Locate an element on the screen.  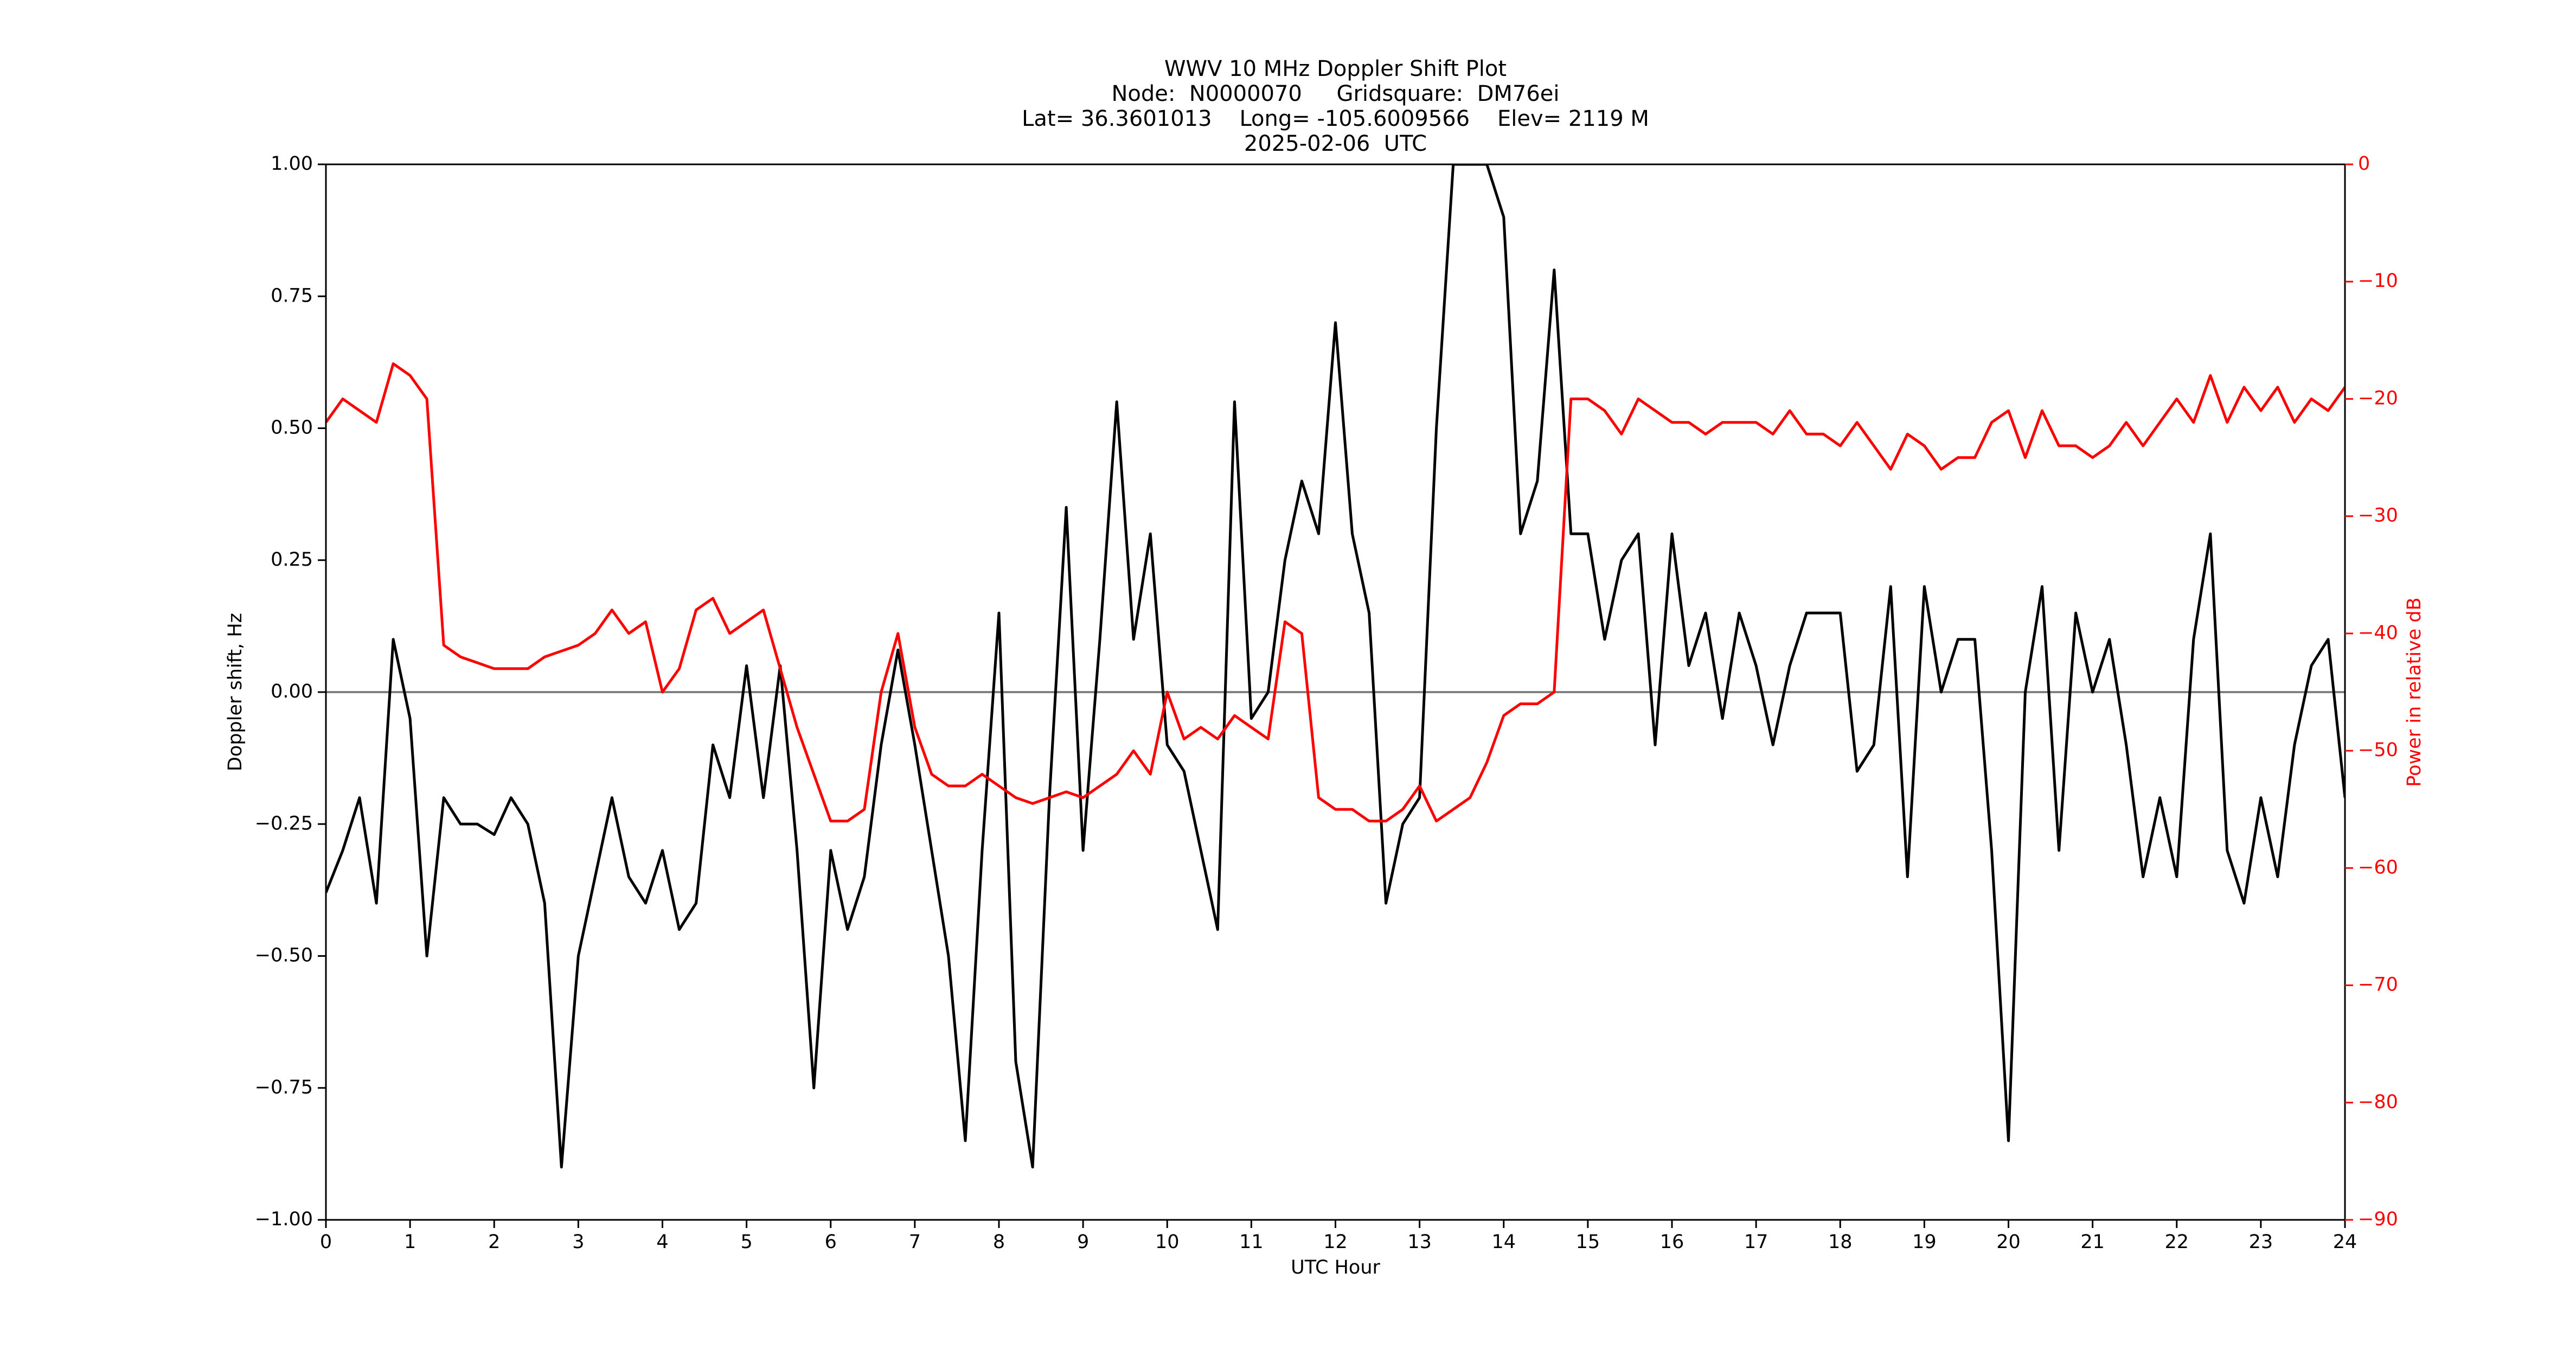
x-tick-label: 21 is located at coordinates (2092, 1242).